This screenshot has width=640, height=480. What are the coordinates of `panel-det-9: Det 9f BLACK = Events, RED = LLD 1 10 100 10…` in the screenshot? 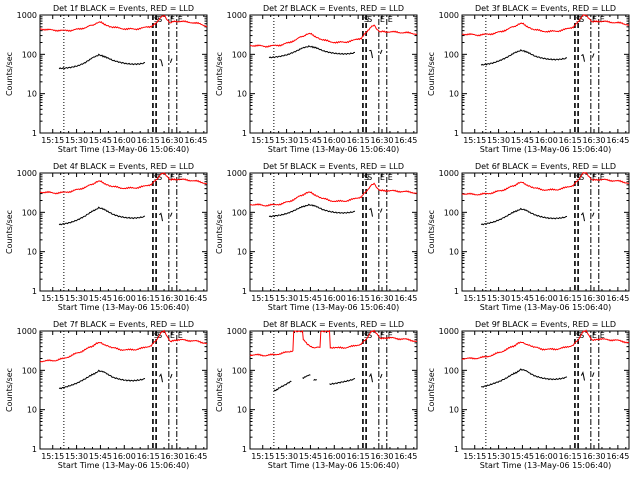 It's located at (528, 395).